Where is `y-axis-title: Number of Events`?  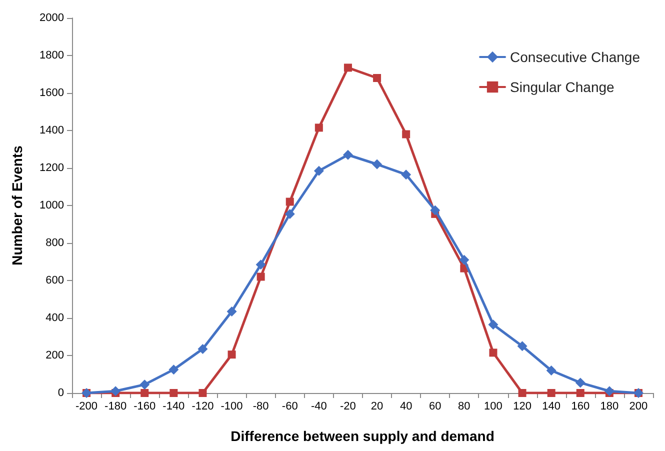 y-axis-title: Number of Events is located at coordinates (17, 205).